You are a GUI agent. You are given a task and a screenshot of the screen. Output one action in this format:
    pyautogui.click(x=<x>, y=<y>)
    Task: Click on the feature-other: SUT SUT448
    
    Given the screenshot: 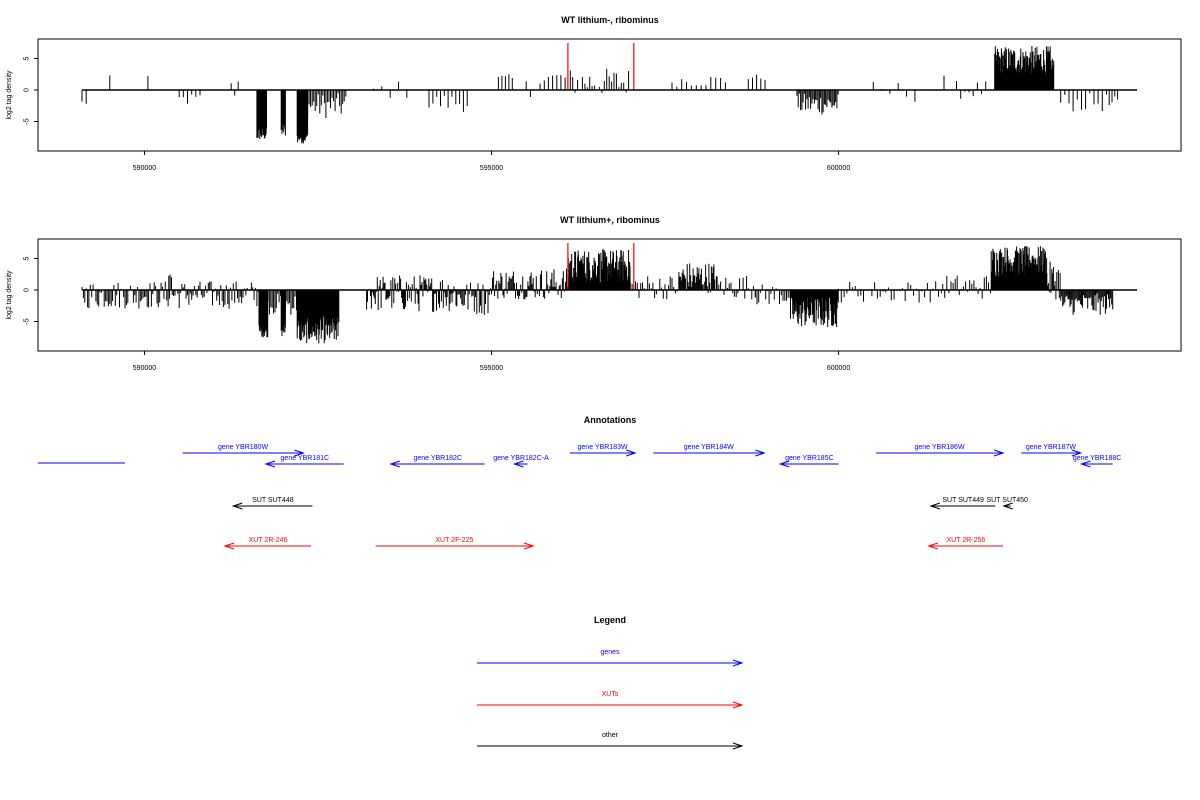 What is the action you would take?
    pyautogui.click(x=272, y=503)
    